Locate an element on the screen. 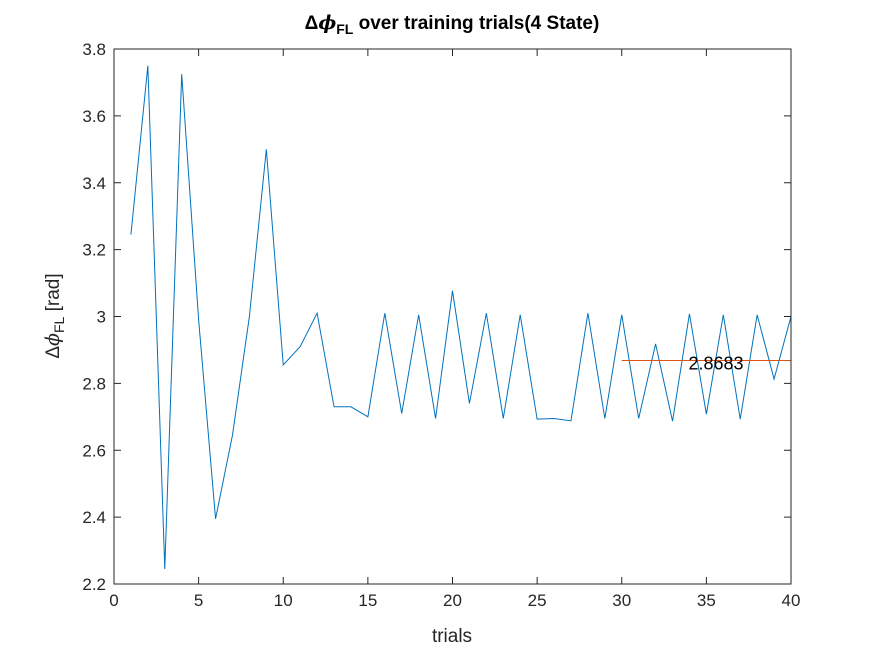  ylabel-phi: ϕ is located at coordinates (53, 339).